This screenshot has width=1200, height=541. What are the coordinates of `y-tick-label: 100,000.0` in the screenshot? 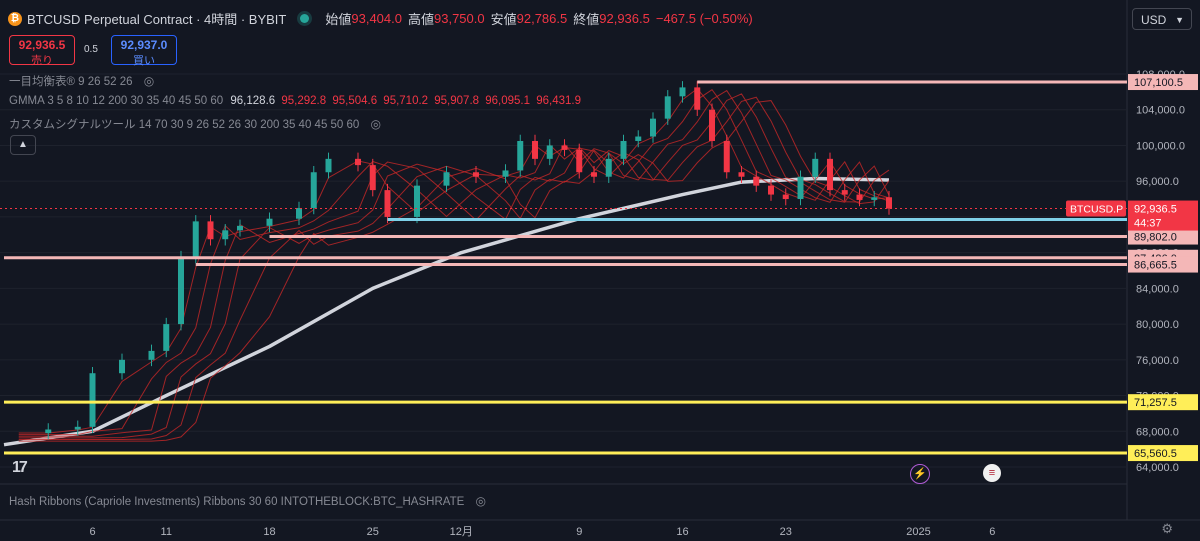 It's located at (1160, 146).